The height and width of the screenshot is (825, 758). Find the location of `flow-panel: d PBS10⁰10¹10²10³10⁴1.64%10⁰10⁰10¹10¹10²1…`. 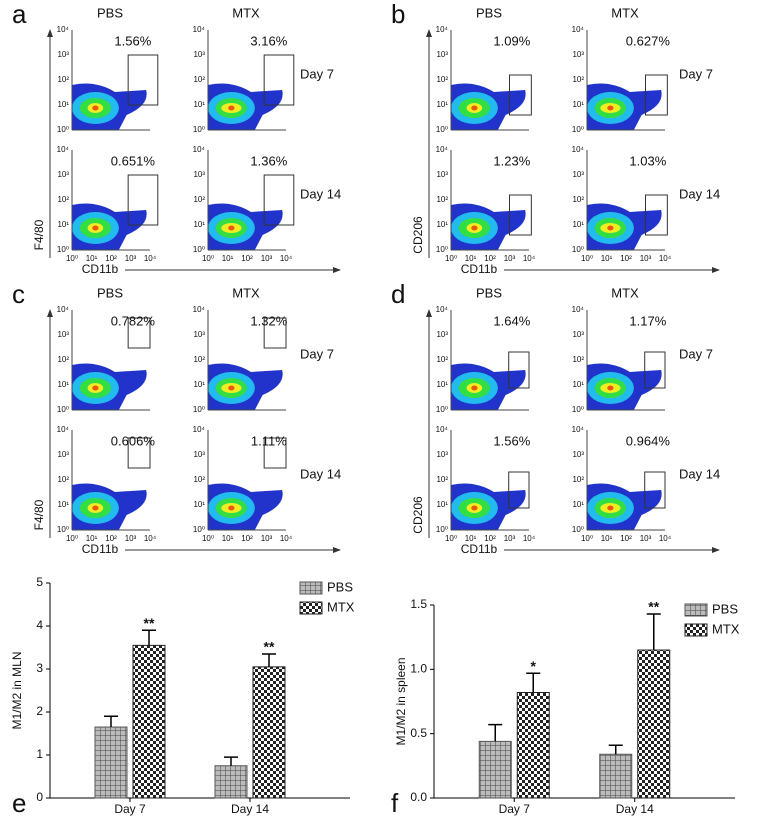

flow-panel: d PBS10⁰10¹10²10³10⁴1.64%10⁰10⁰10¹10¹10²1… is located at coordinates (555, 417).